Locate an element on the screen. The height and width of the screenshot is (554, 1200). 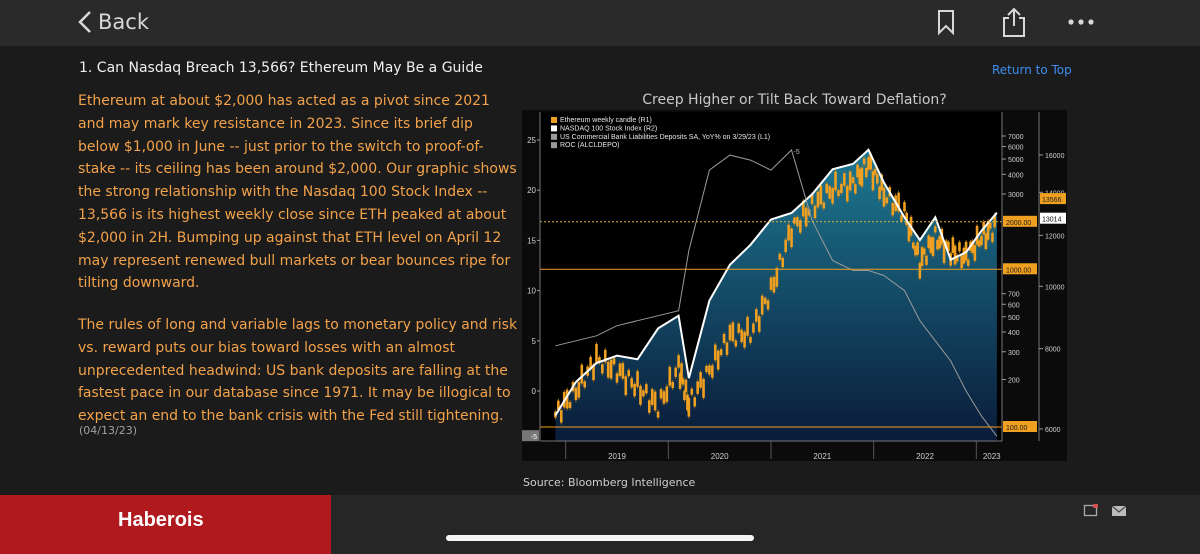
return-to-top-link: Return to Top is located at coordinates (1032, 70).